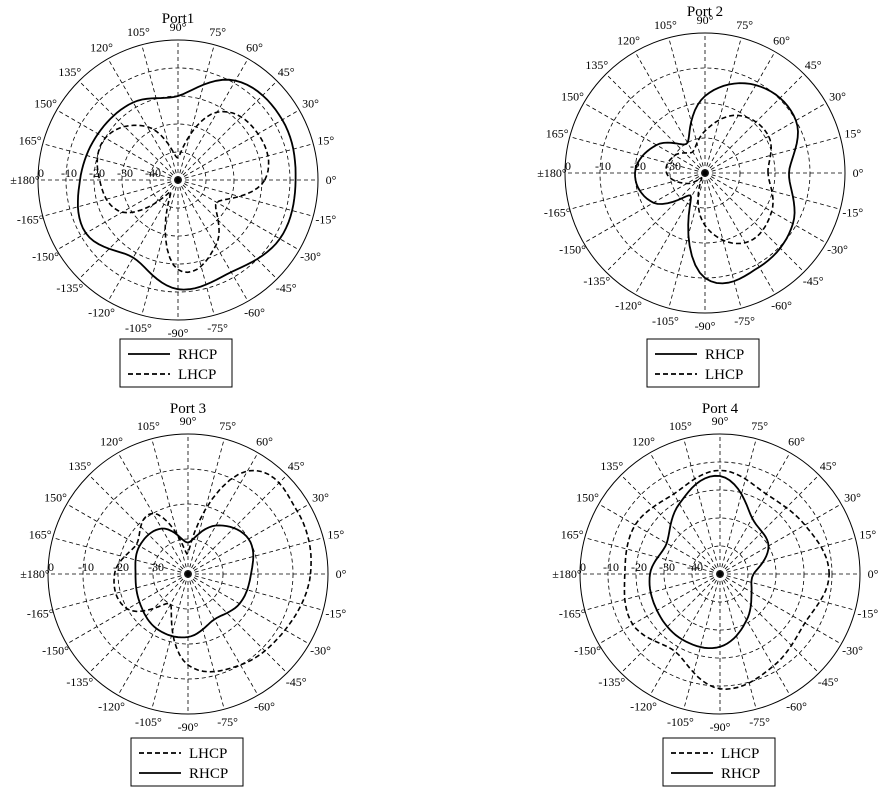 The image size is (889, 793). What do you see at coordinates (264, 707) in the screenshot?
I see `angle-tick-label: -60°` at bounding box center [264, 707].